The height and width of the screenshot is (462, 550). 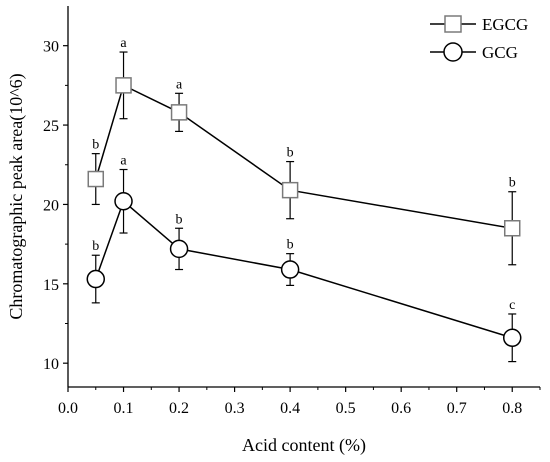 What do you see at coordinates (68, 408) in the screenshot?
I see `x-tick-label: 0.0` at bounding box center [68, 408].